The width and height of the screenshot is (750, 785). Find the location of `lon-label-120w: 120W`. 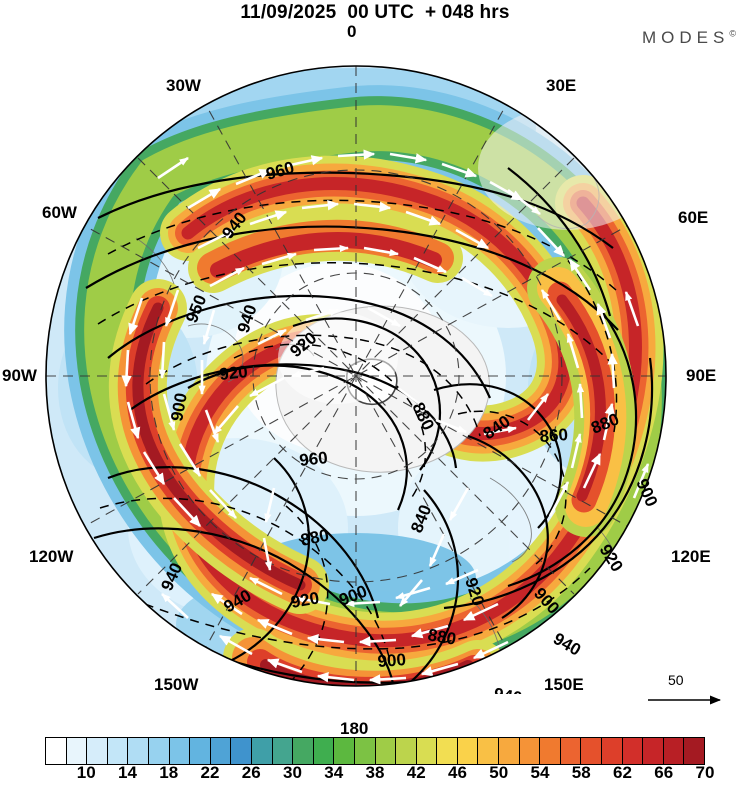

lon-label-120w: 120W is located at coordinates (51, 556).